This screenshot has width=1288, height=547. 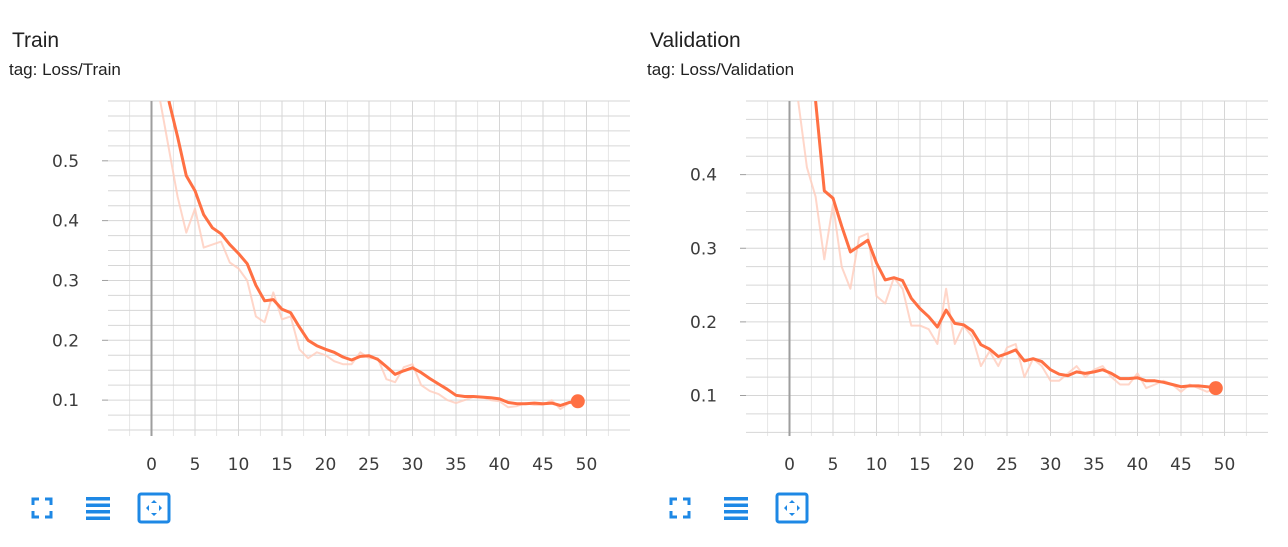 What do you see at coordinates (695, 40) in the screenshot?
I see `card-title: Validation` at bounding box center [695, 40].